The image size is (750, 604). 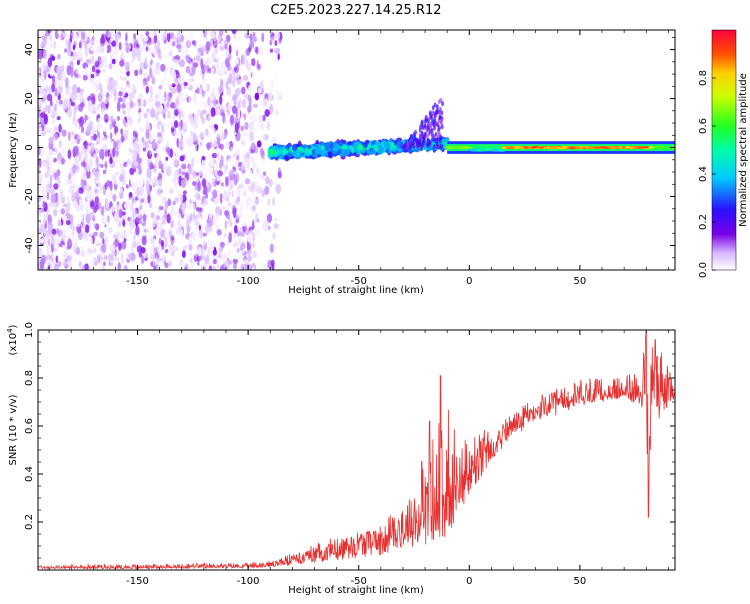 I want to click on snr-y-tick-label: 0.2, so click(x=29, y=522).